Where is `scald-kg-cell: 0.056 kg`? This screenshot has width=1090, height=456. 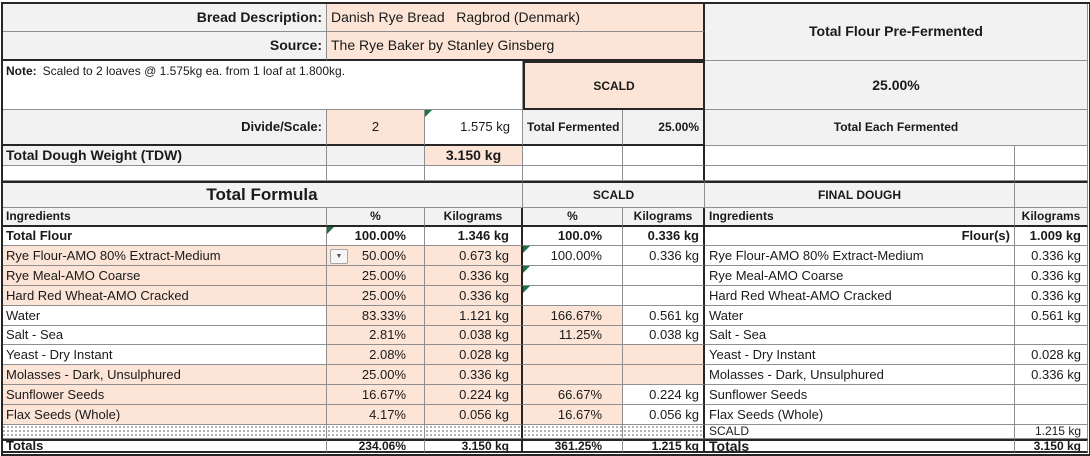
scald-kg-cell: 0.056 kg is located at coordinates (664, 415).